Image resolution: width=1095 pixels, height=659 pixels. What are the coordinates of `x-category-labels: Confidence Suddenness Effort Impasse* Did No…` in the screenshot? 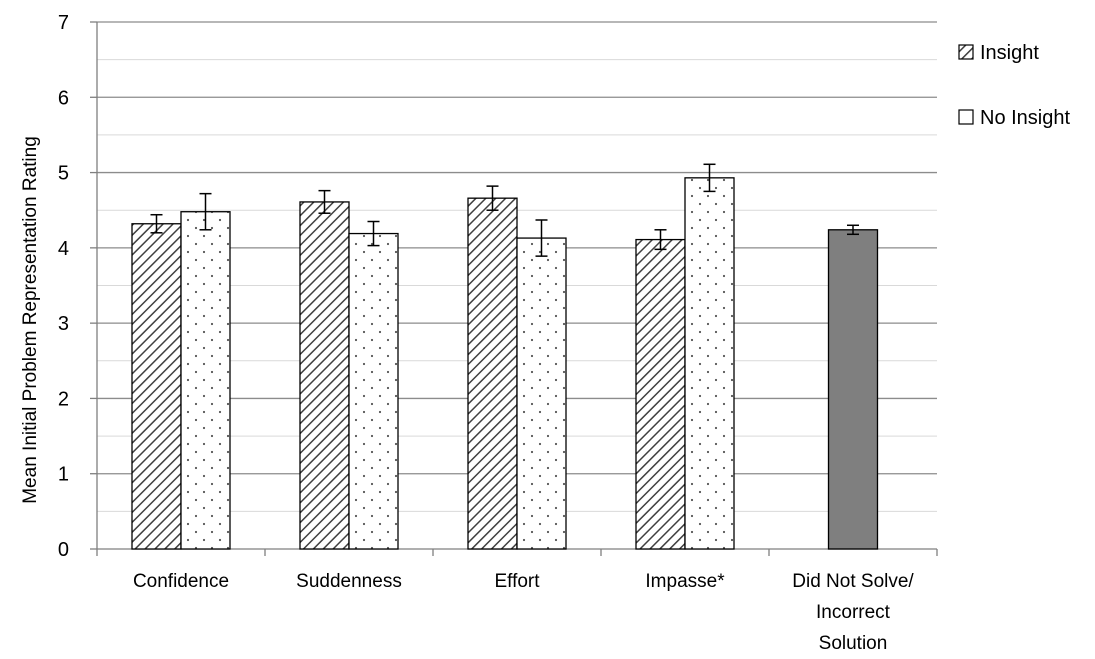 It's located at (523, 612).